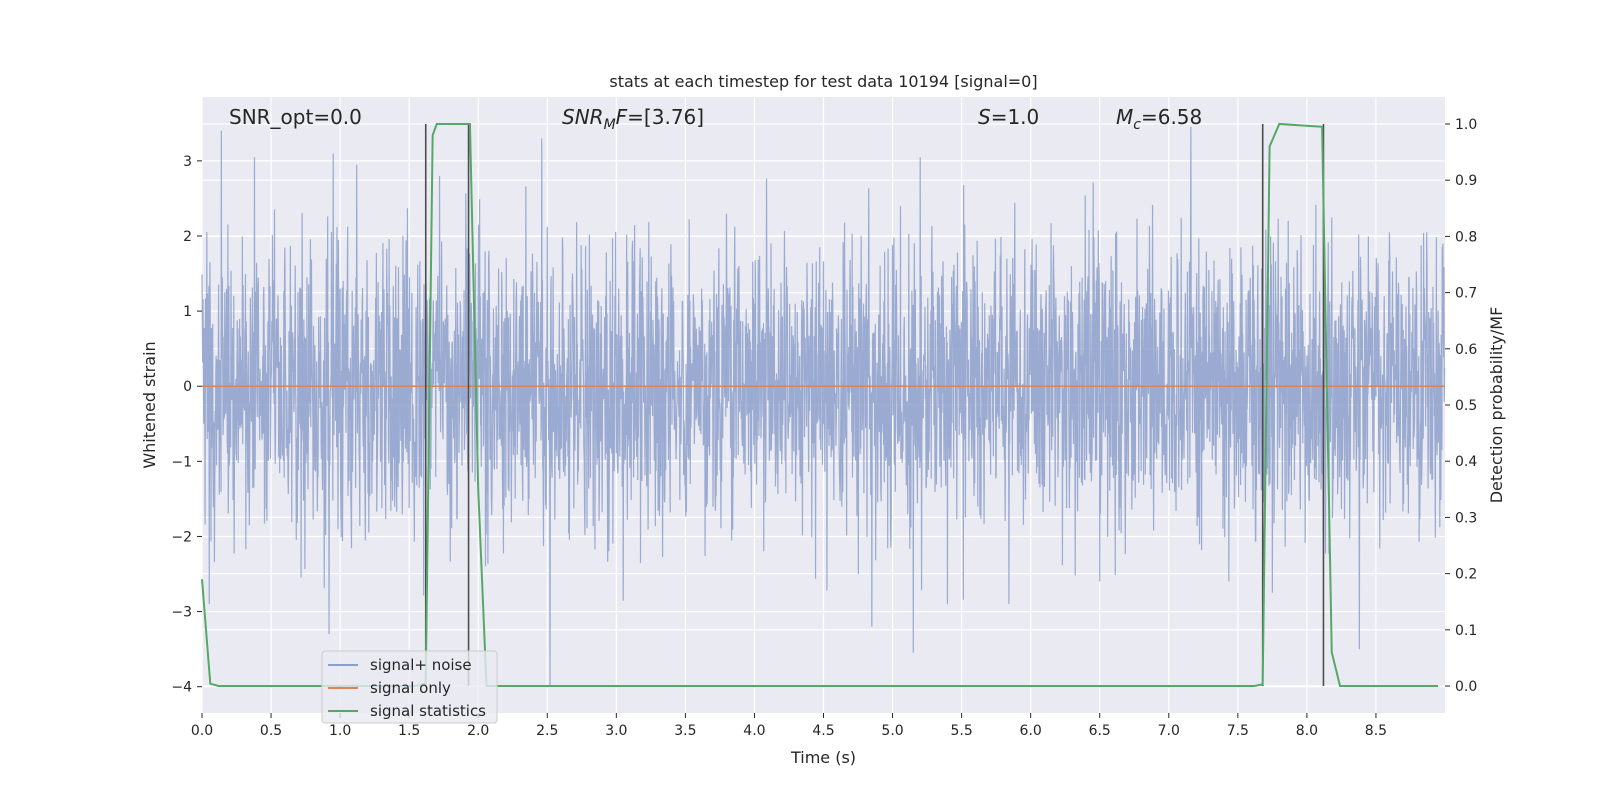 This screenshot has width=1600, height=800. Describe the element at coordinates (295, 117) in the screenshot. I see `annotation-snr-opt: SNR_opt=0.0` at that location.